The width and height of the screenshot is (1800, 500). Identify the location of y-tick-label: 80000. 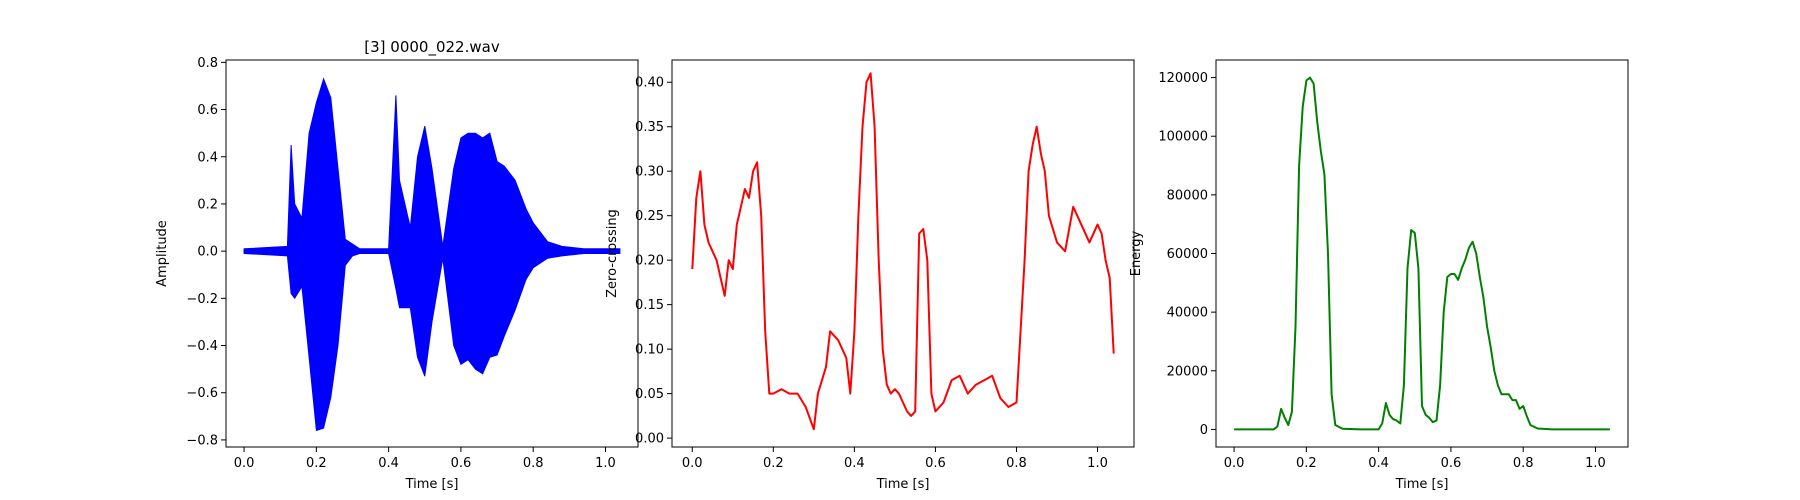
(1187, 195).